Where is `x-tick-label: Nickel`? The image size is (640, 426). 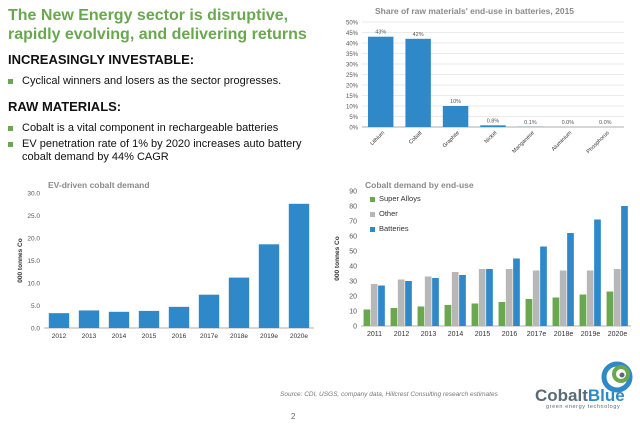
x-tick-label: Nickel is located at coordinates (491, 137).